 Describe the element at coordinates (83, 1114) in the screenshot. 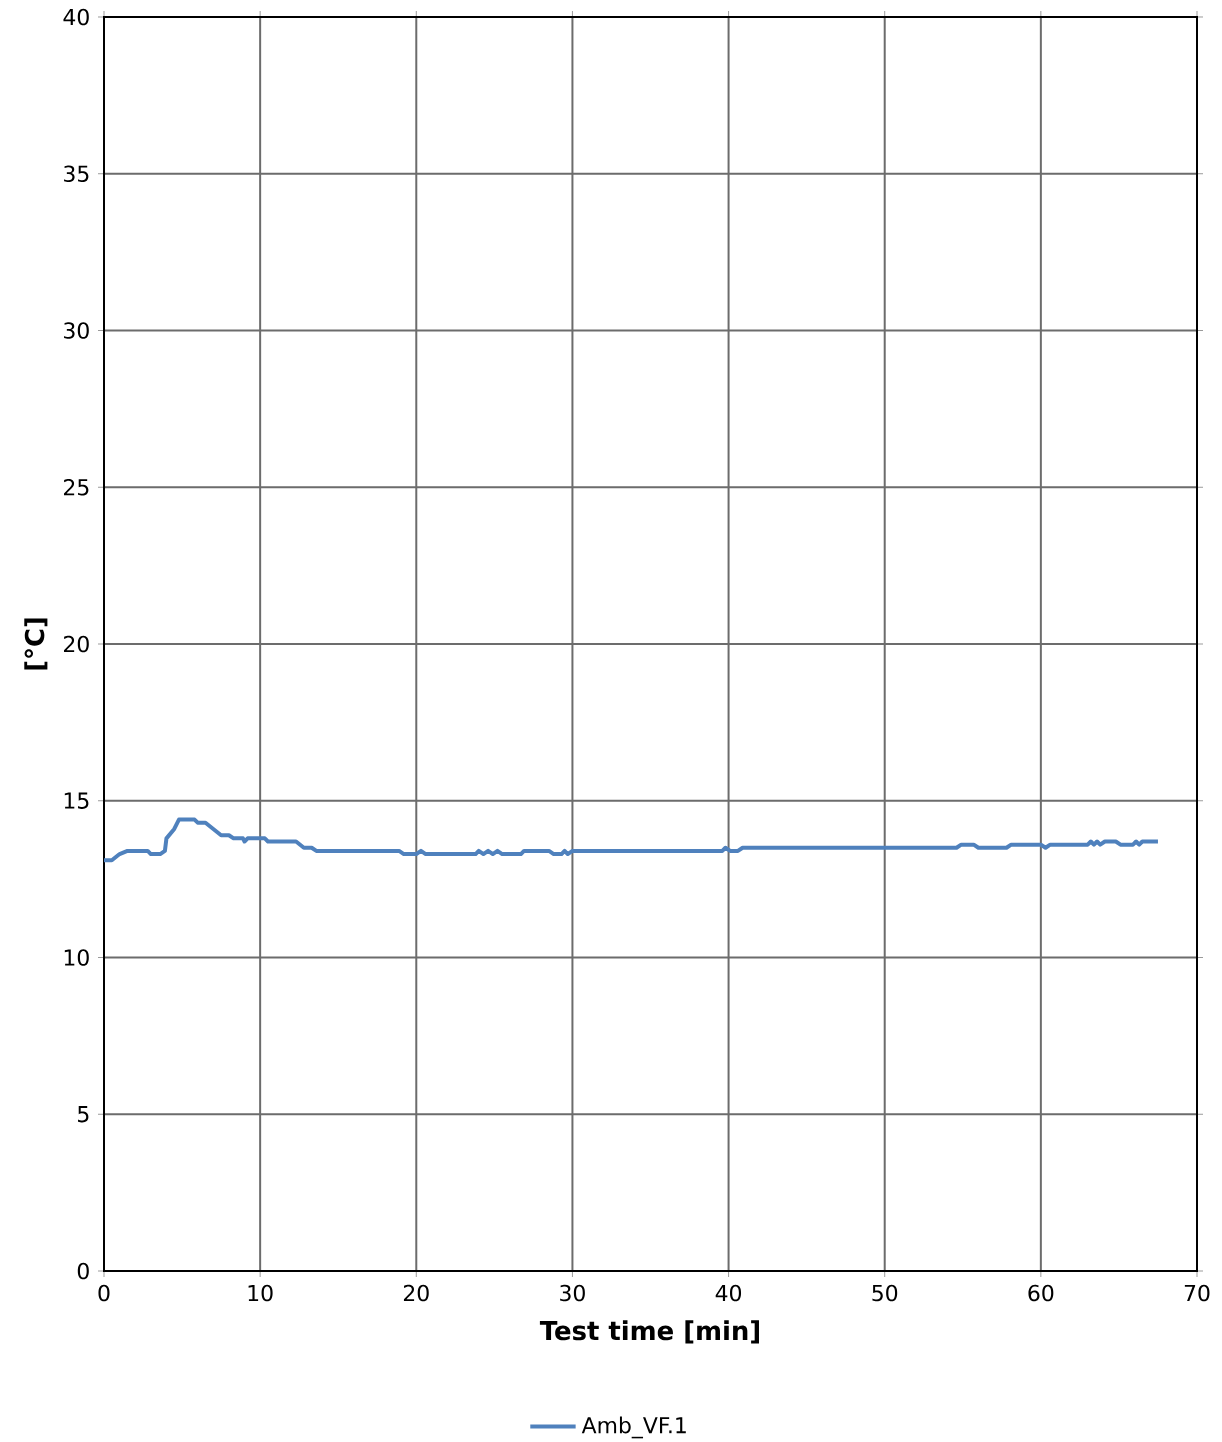

I see `y-tick-label: 5` at that location.